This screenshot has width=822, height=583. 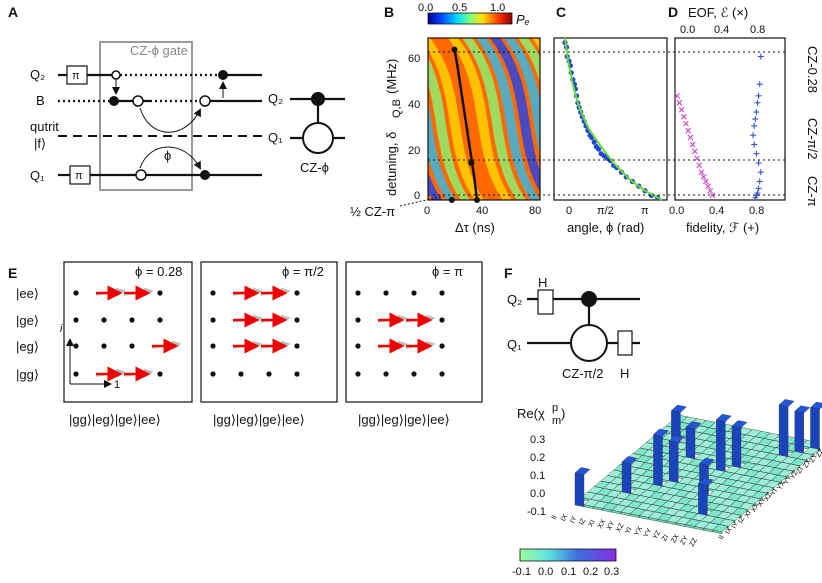 I want to click on label-f-state: |f⟩, so click(x=40, y=143).